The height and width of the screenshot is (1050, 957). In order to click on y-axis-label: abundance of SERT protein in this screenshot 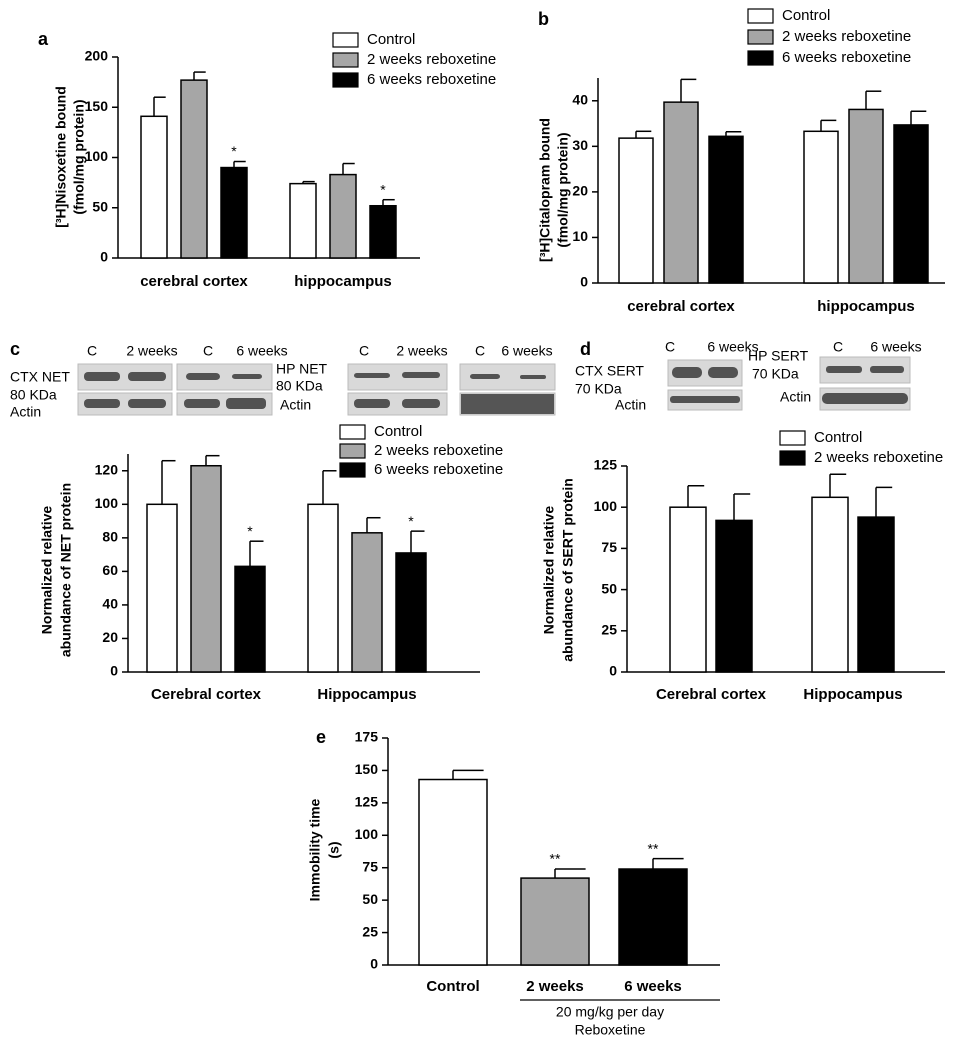, I will do `click(568, 570)`.